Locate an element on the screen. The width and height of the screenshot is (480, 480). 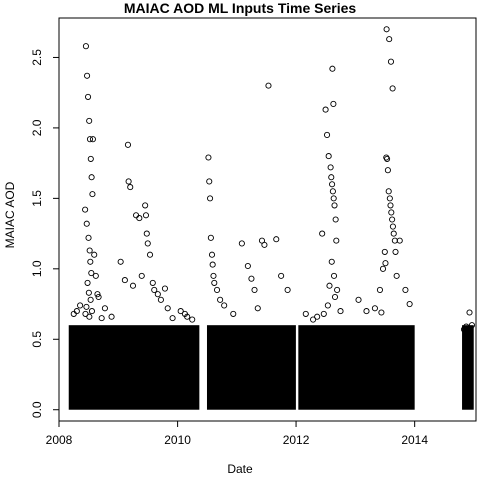
y-tick-label: 0.0 is located at coordinates (37, 409).